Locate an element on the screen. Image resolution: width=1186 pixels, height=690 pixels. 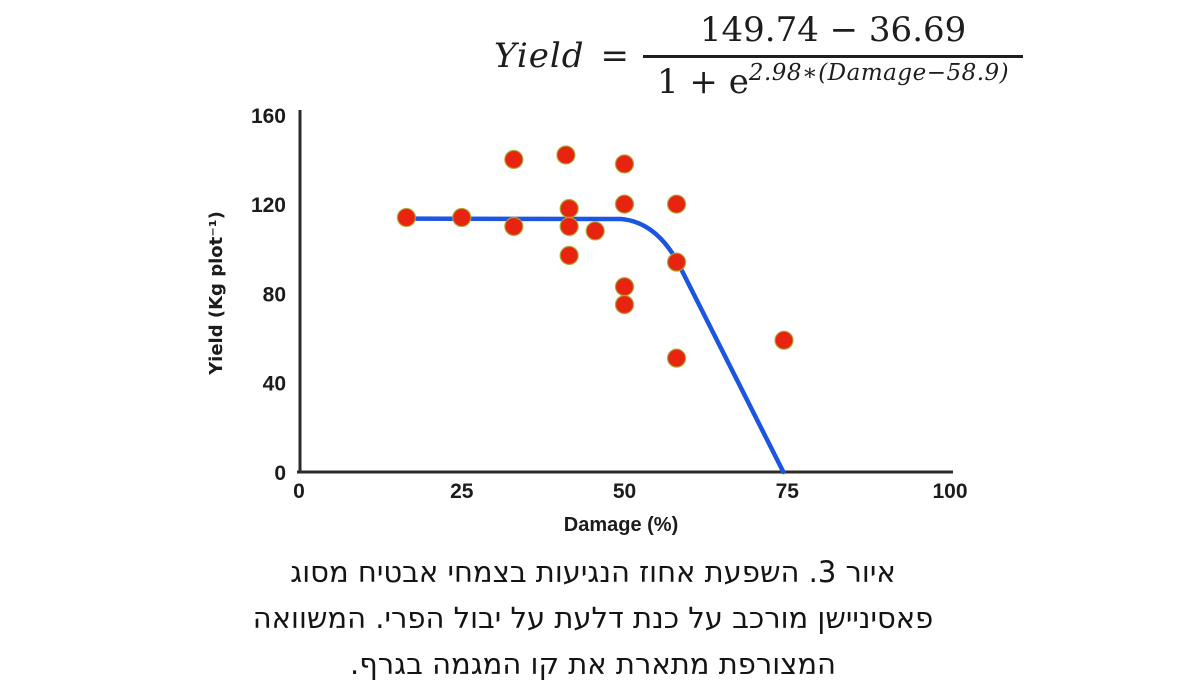
x-axis-title: Damage (%) is located at coordinates (621, 525).